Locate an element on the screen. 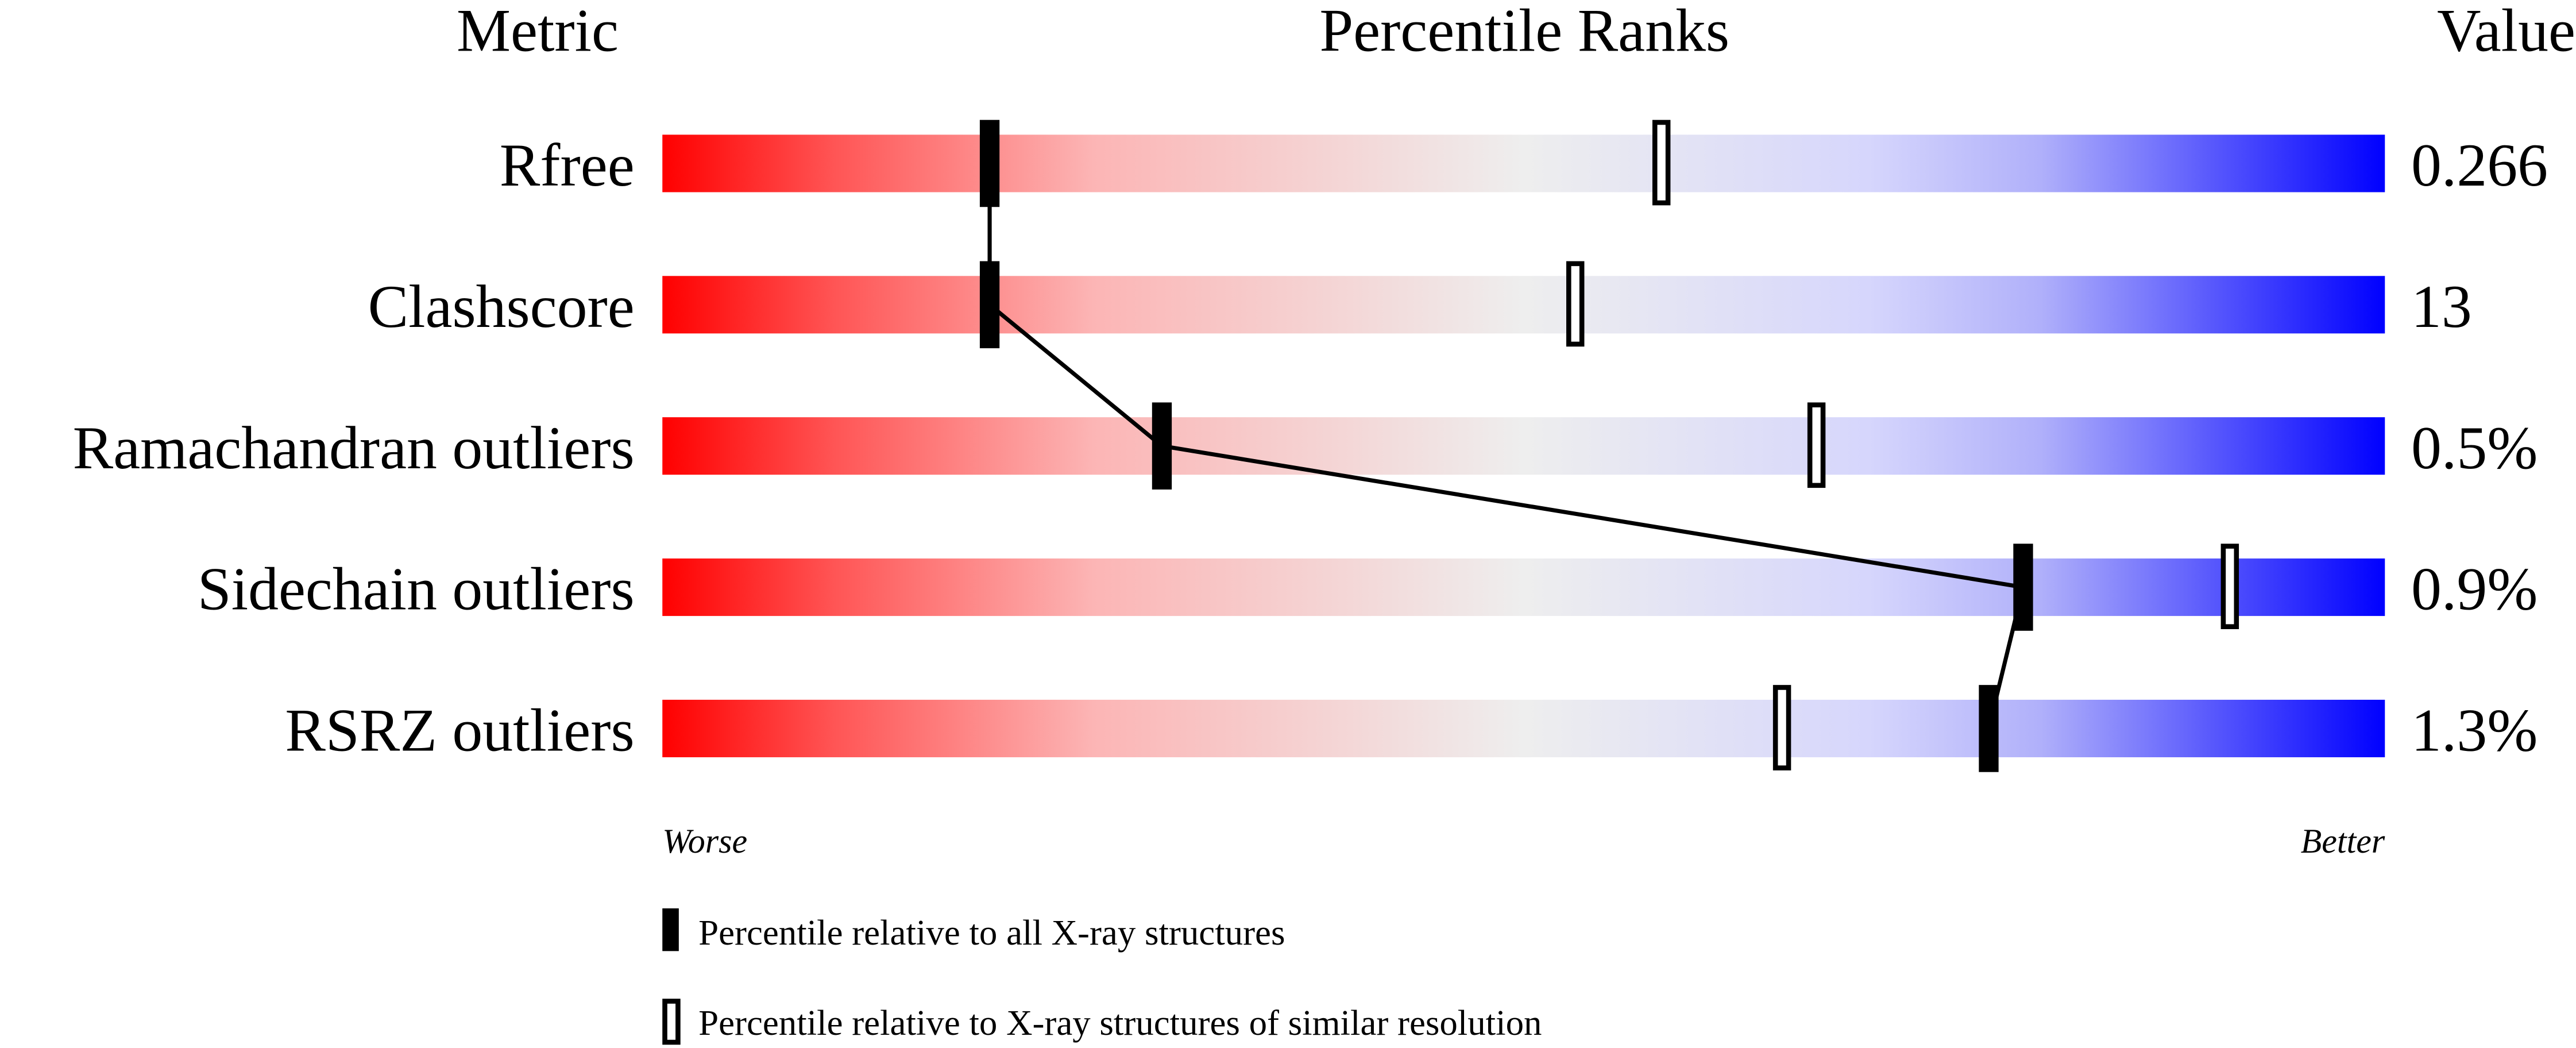 The height and width of the screenshot is (1048, 2576). metric-label: Rfree is located at coordinates (567, 166).